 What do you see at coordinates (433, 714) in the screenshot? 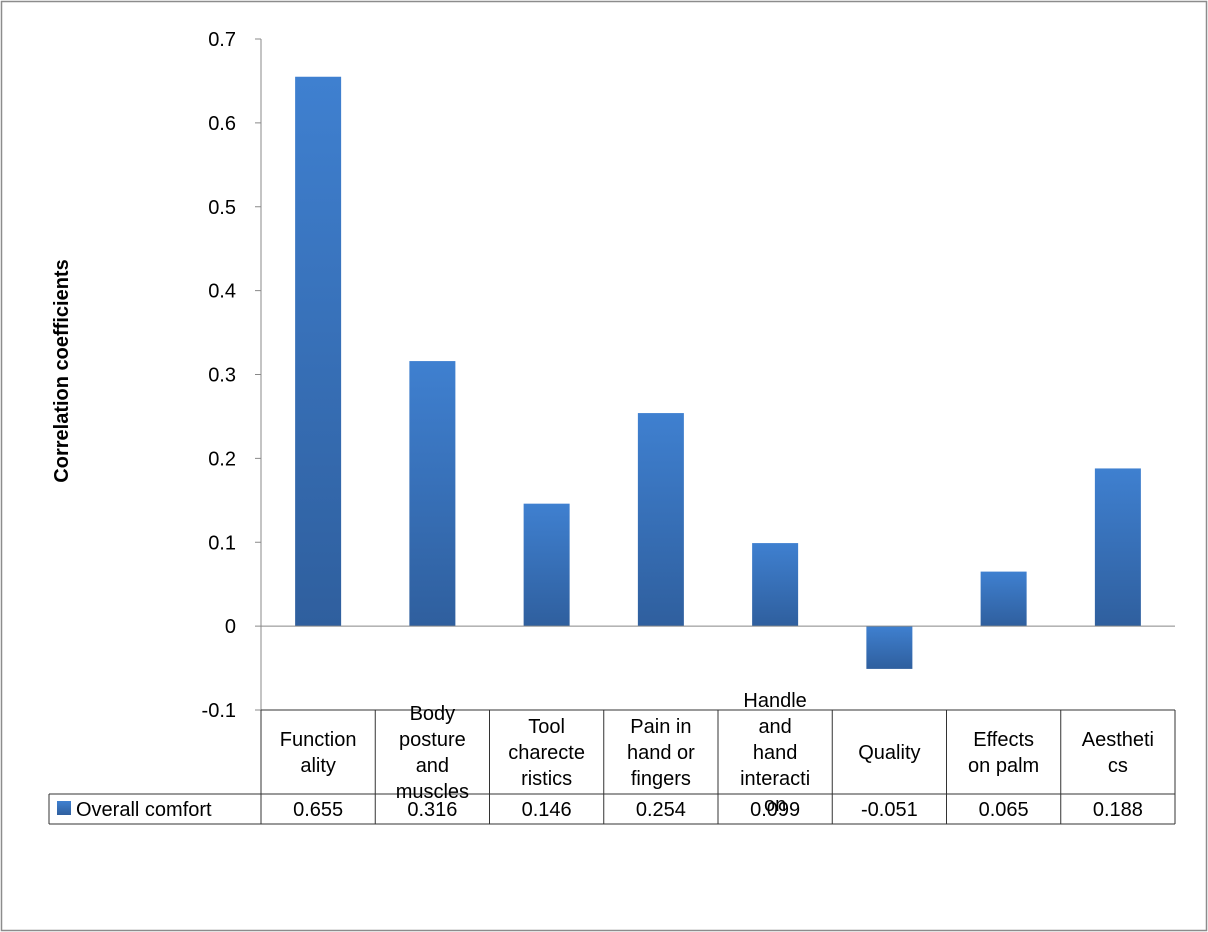
I see `category-label-line: Body` at bounding box center [433, 714].